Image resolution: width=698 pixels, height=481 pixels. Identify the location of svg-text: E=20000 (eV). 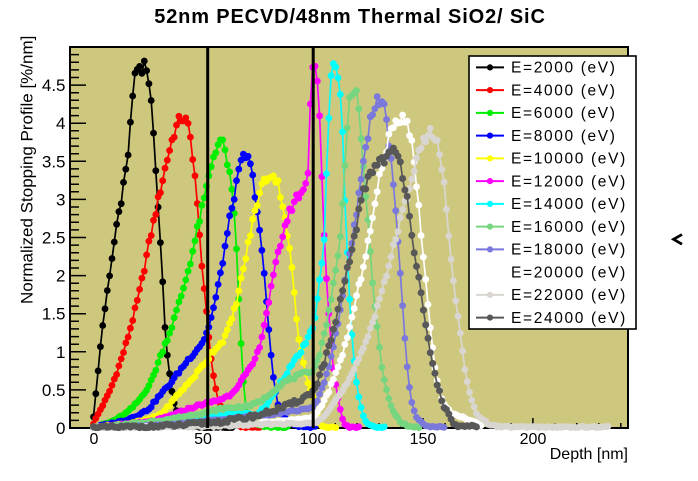
(569, 272).